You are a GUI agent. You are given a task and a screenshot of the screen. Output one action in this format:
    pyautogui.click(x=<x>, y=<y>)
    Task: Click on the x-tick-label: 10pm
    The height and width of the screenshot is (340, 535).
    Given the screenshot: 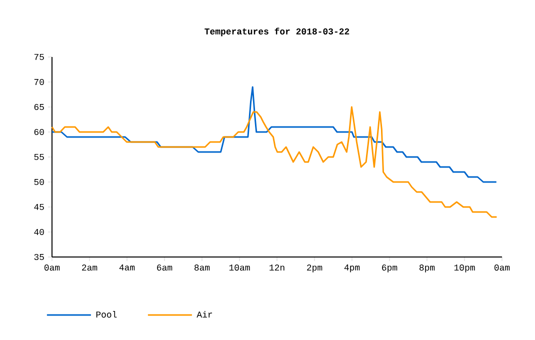 What is the action you would take?
    pyautogui.click(x=464, y=268)
    